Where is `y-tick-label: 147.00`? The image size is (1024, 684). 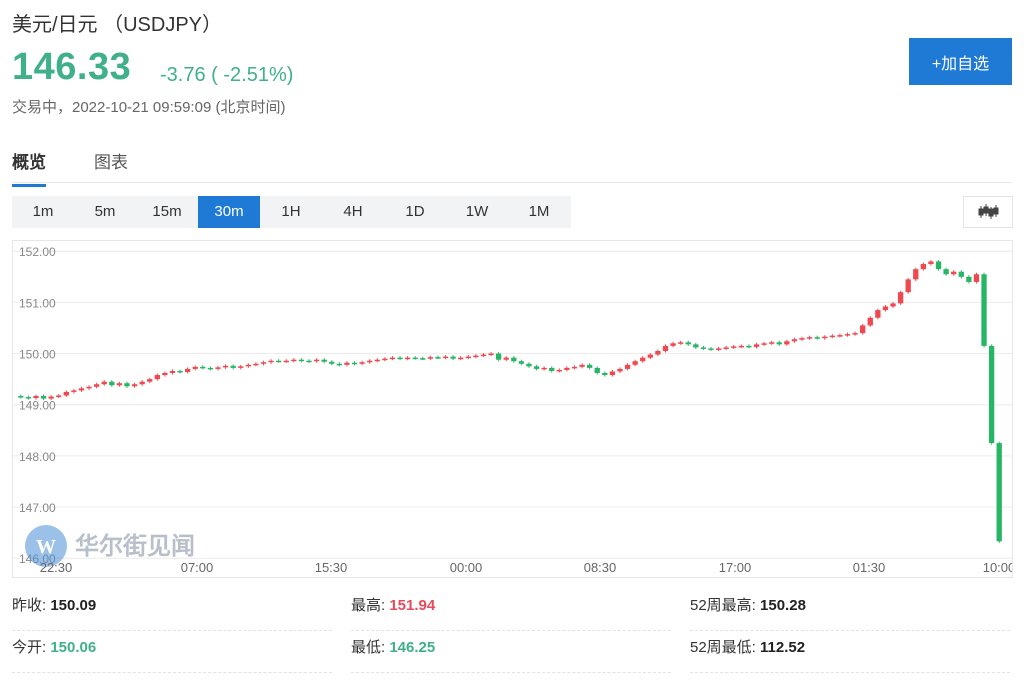
y-tick-label: 147.00 is located at coordinates (37, 508).